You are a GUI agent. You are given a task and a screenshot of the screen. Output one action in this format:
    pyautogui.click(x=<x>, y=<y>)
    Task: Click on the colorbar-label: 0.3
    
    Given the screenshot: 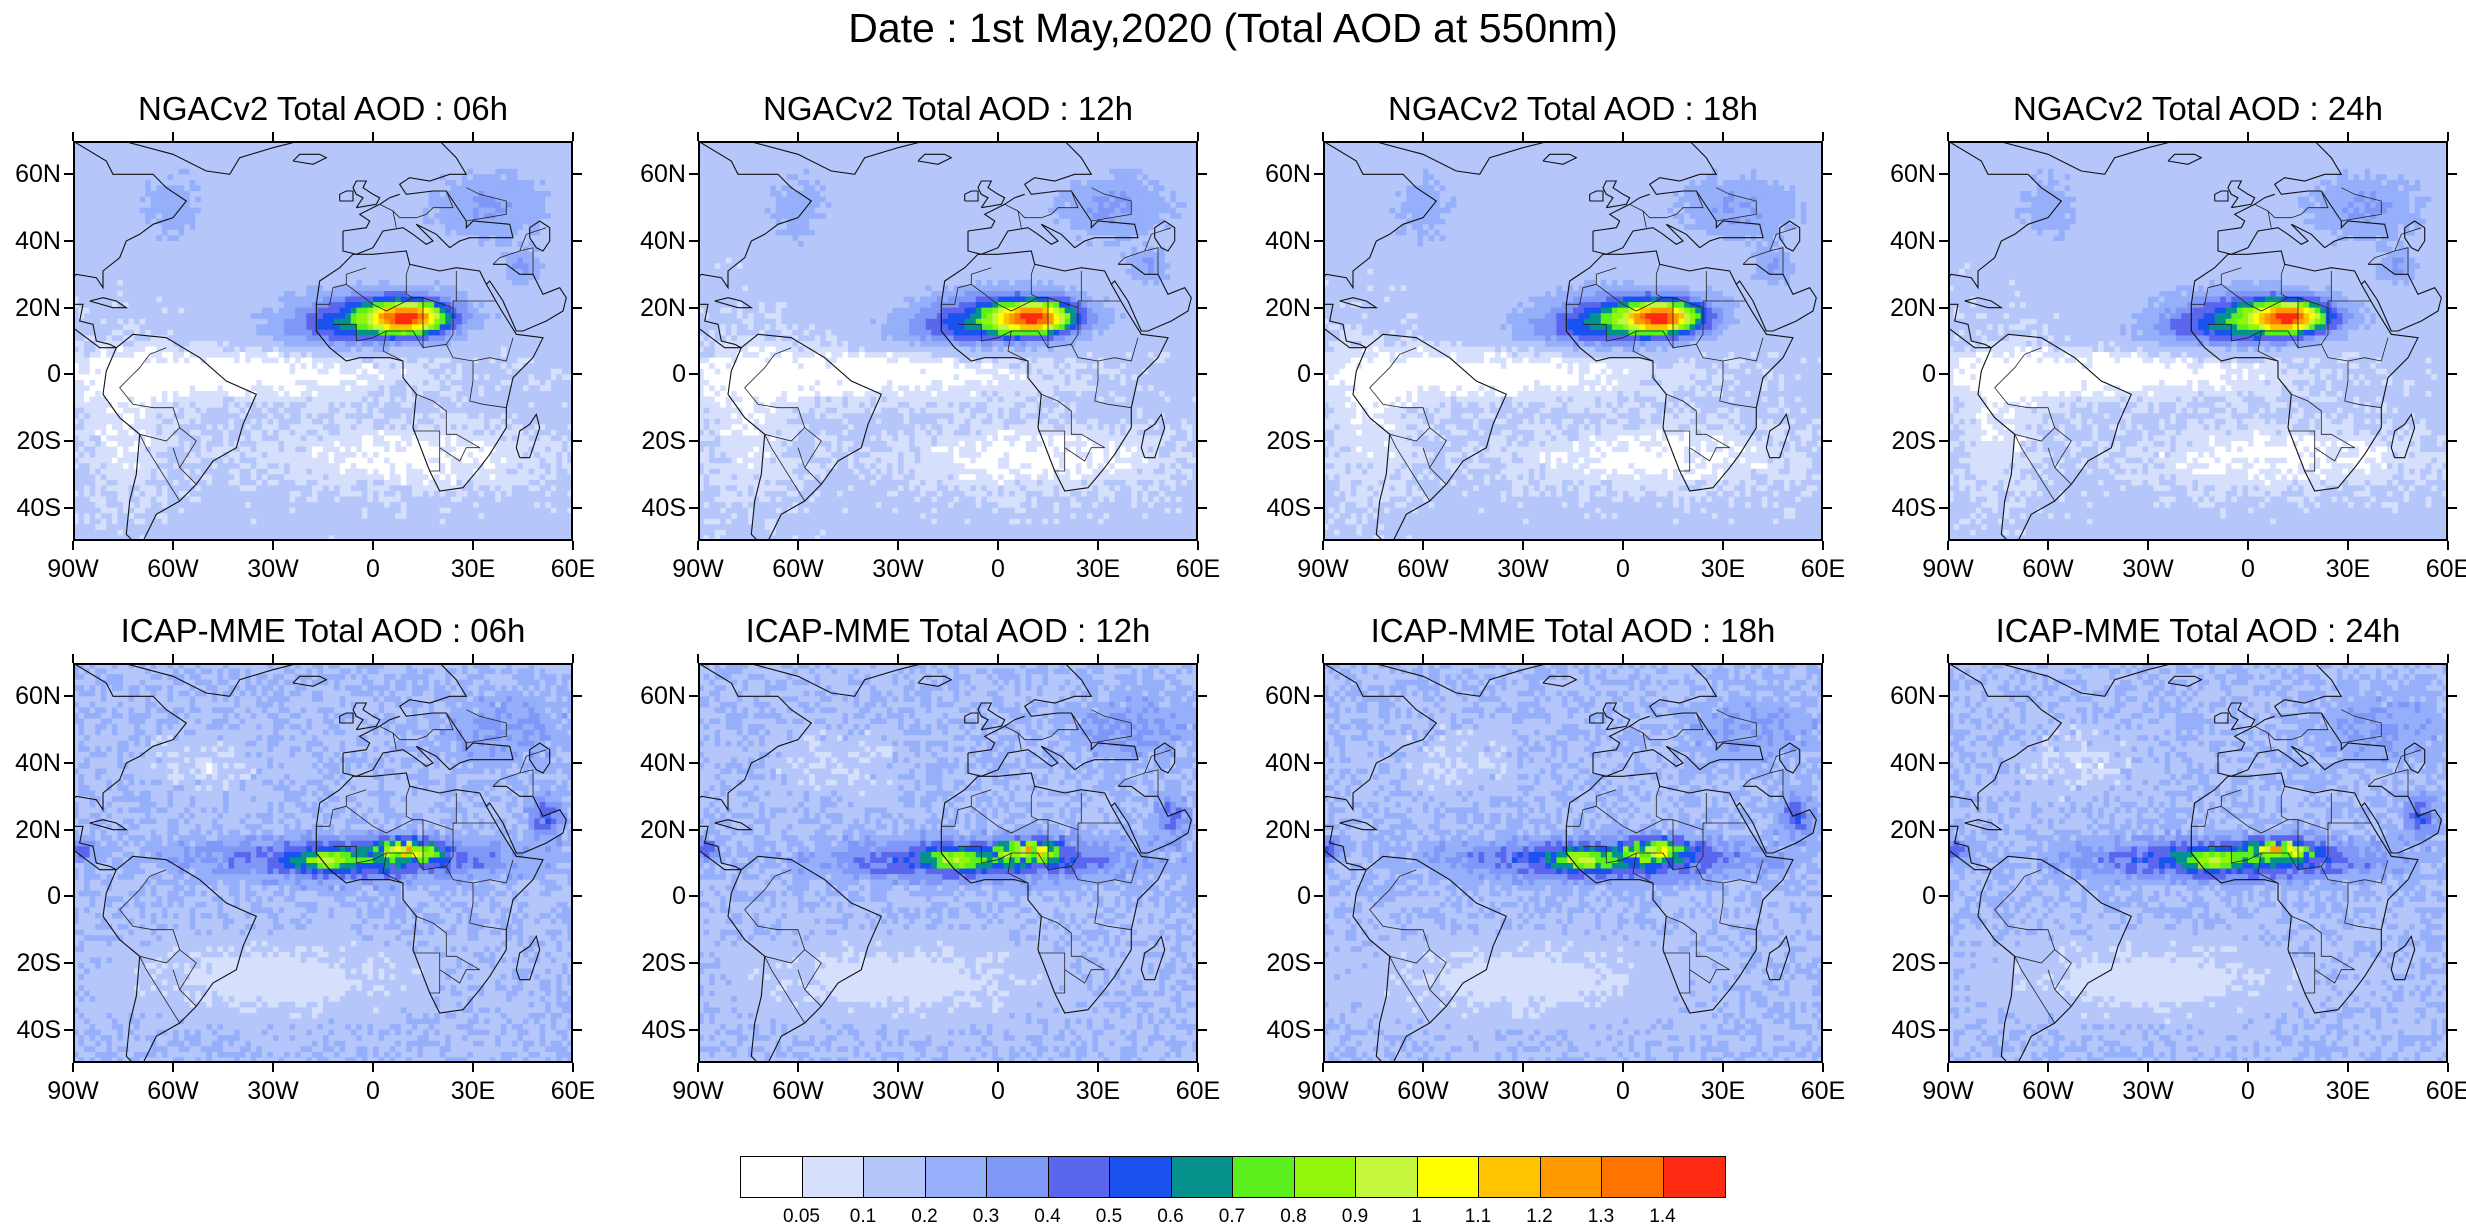 What is the action you would take?
    pyautogui.click(x=986, y=1217)
    